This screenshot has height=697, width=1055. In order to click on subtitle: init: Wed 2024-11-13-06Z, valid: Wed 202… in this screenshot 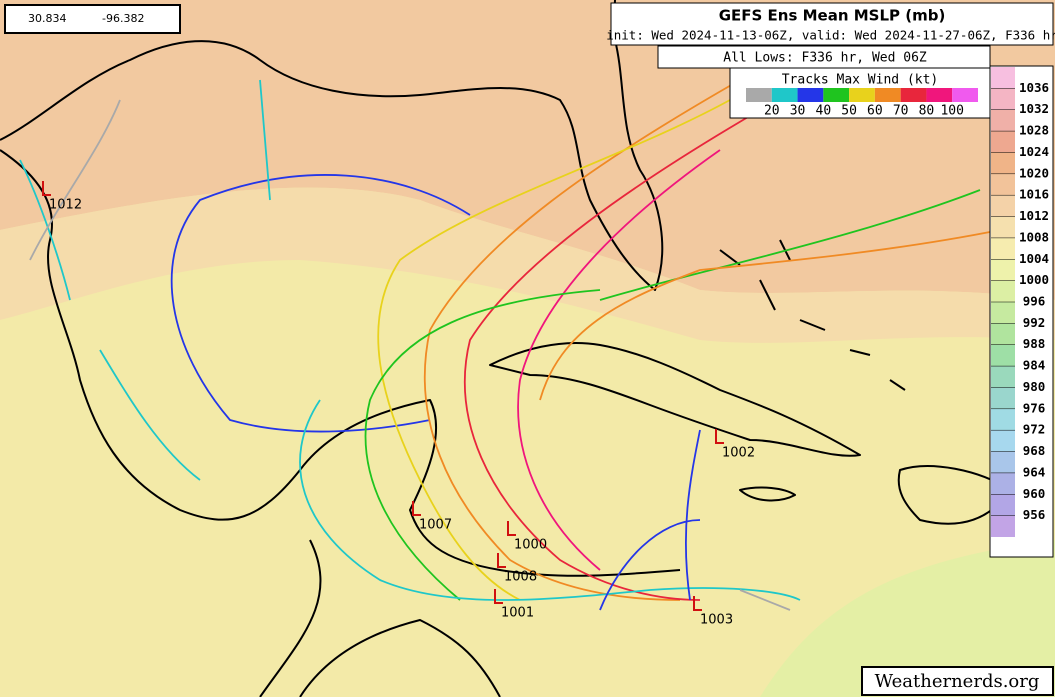, I will do `click(830, 35)`.